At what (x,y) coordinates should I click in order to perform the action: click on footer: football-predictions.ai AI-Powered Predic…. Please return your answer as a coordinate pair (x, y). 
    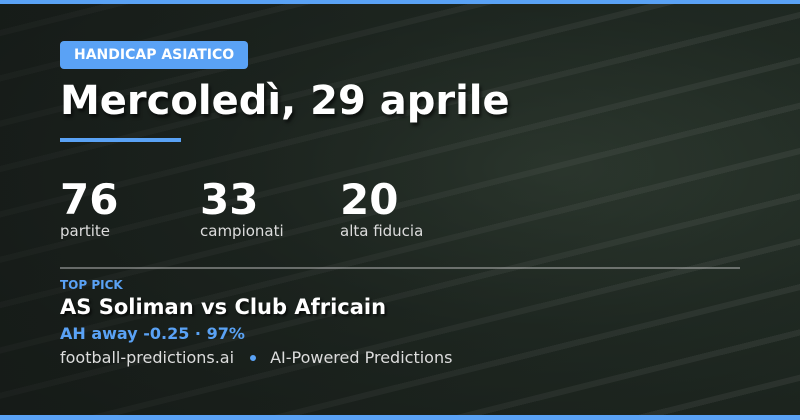
    Looking at the image, I should click on (256, 357).